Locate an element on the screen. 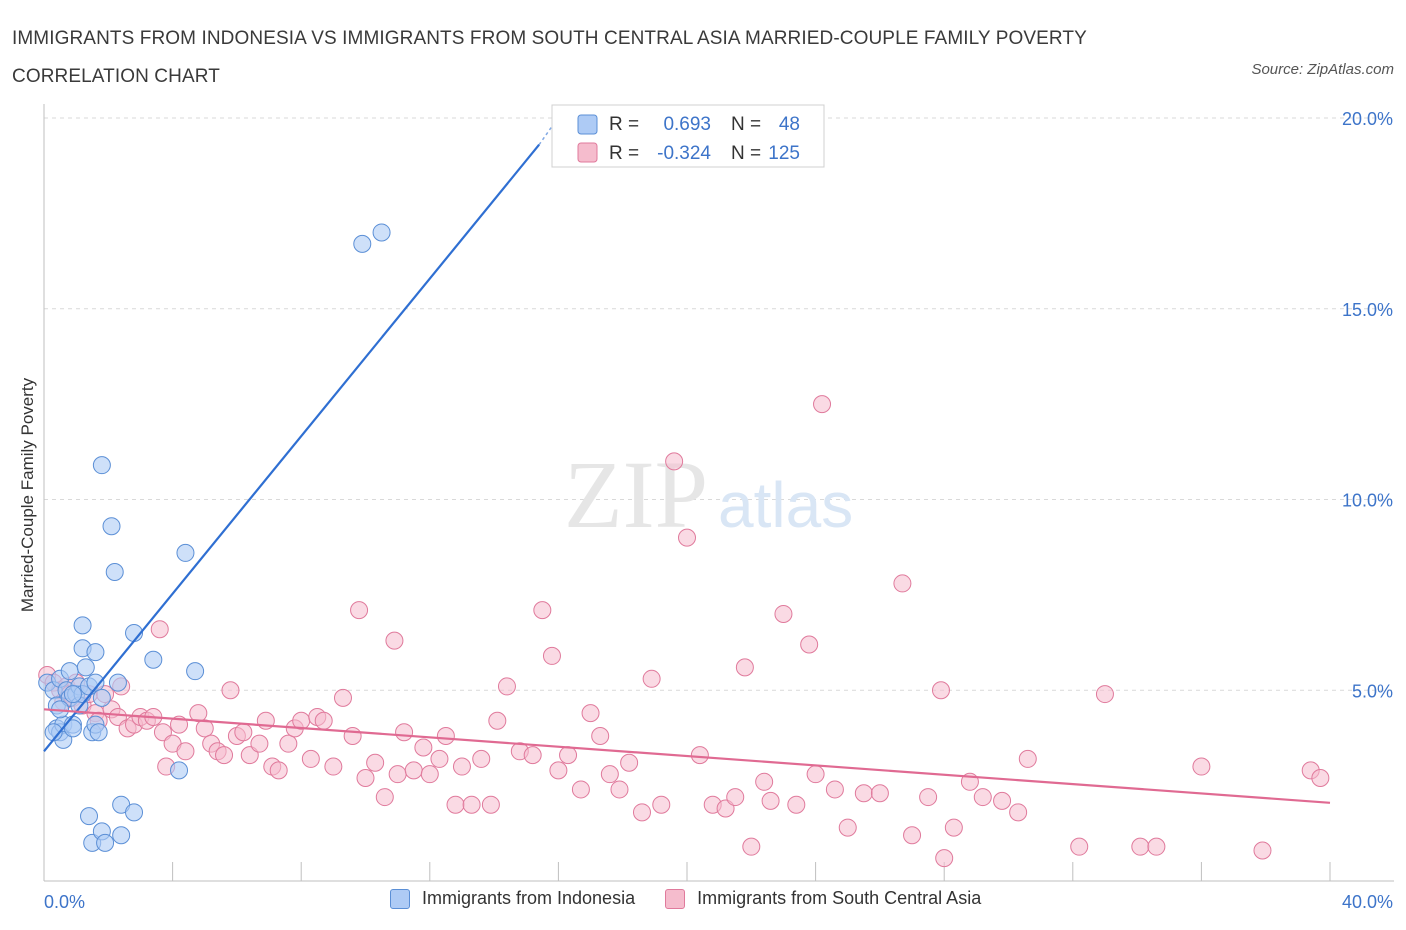 This screenshot has height=930, width=1406. legend-top-swatch-pink is located at coordinates (587, 152).